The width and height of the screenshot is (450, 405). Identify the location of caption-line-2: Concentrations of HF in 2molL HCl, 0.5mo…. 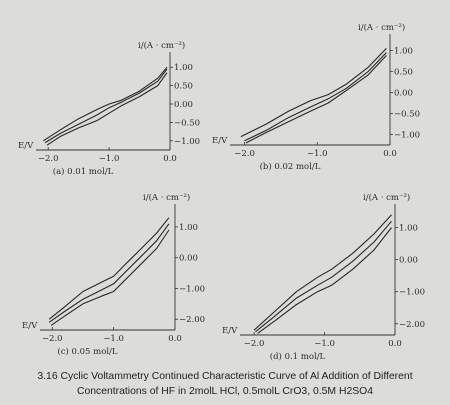
(225, 391).